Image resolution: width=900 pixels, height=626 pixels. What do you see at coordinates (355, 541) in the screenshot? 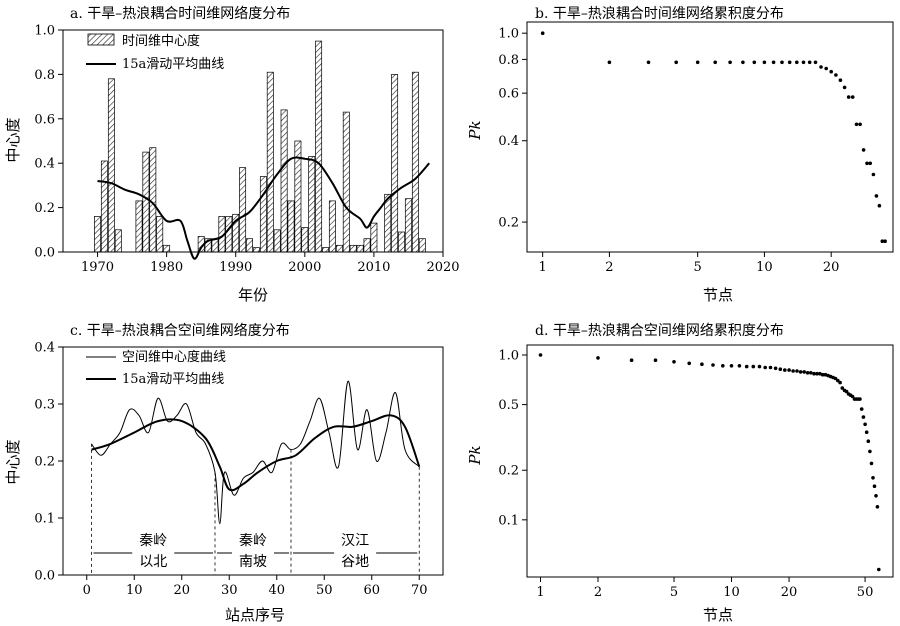
I see `panel-c-region-label: 汉江` at bounding box center [355, 541].